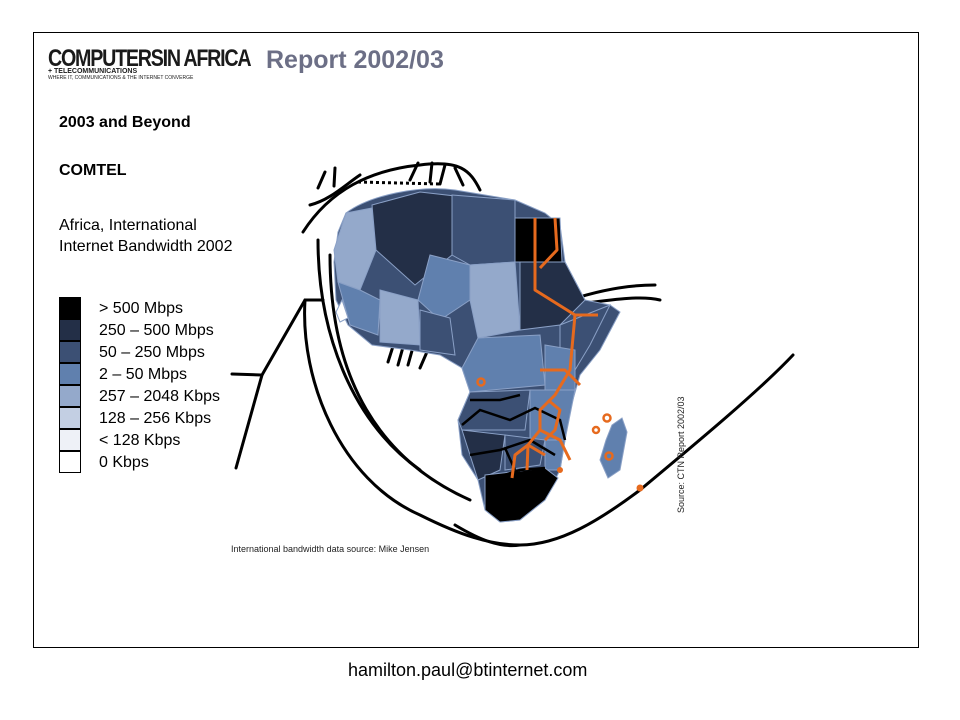 The image size is (960, 720). What do you see at coordinates (140, 440) in the screenshot?
I see `legend-label-6: < 128 Kbps` at bounding box center [140, 440].